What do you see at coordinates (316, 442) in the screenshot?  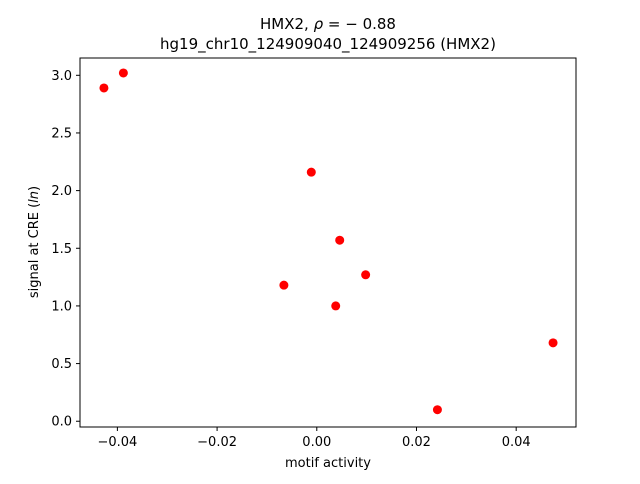 I see `x-tick-label-2: 0.00` at bounding box center [316, 442].